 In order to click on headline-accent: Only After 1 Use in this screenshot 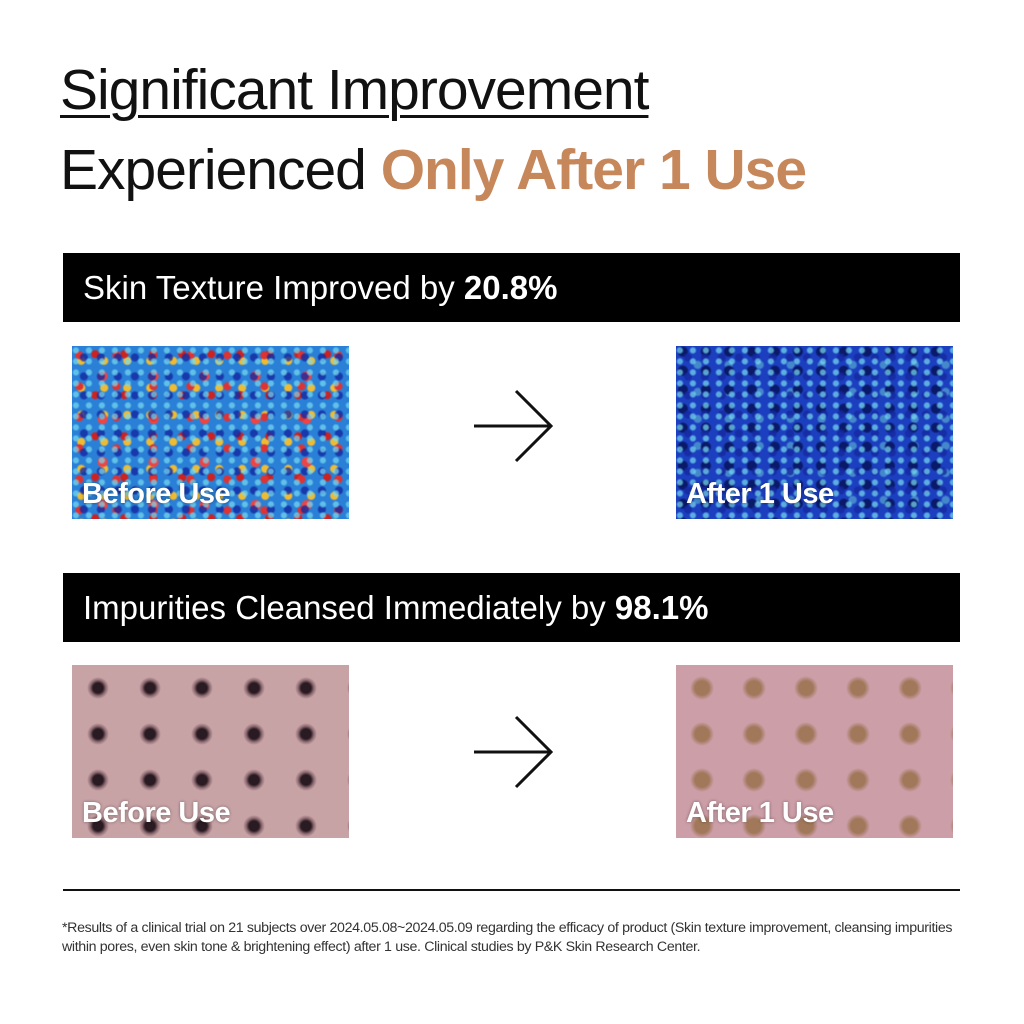, I will do `click(593, 170)`.